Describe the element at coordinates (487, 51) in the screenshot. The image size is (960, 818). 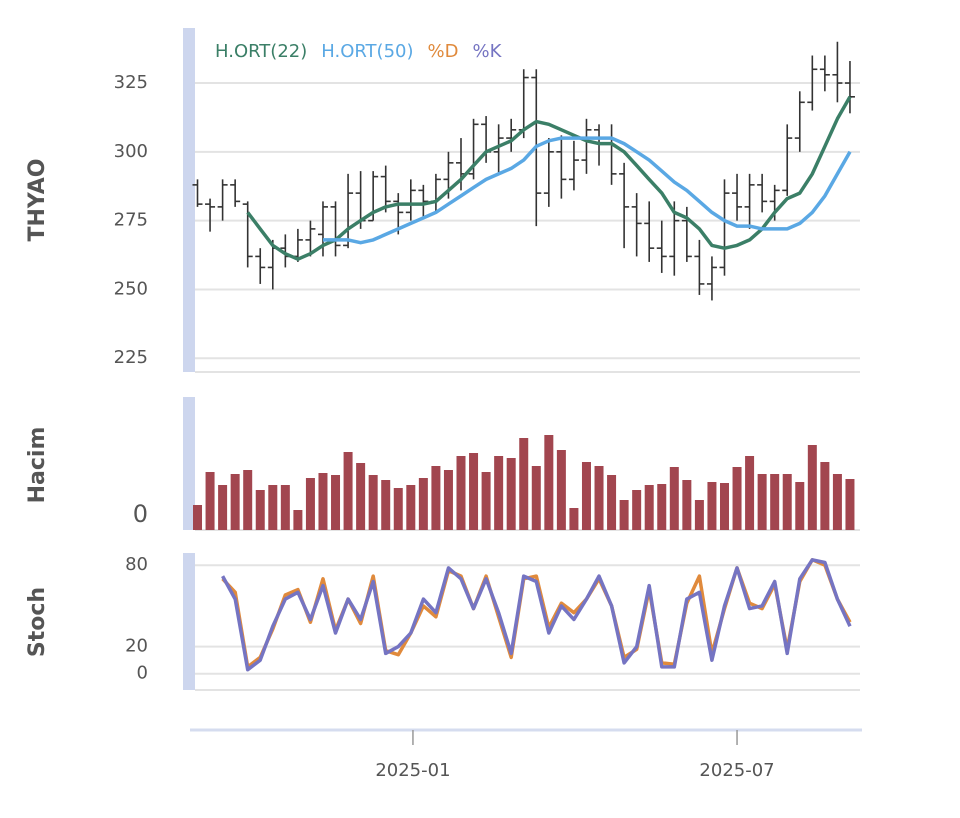
I see `legend-entry: %K` at that location.